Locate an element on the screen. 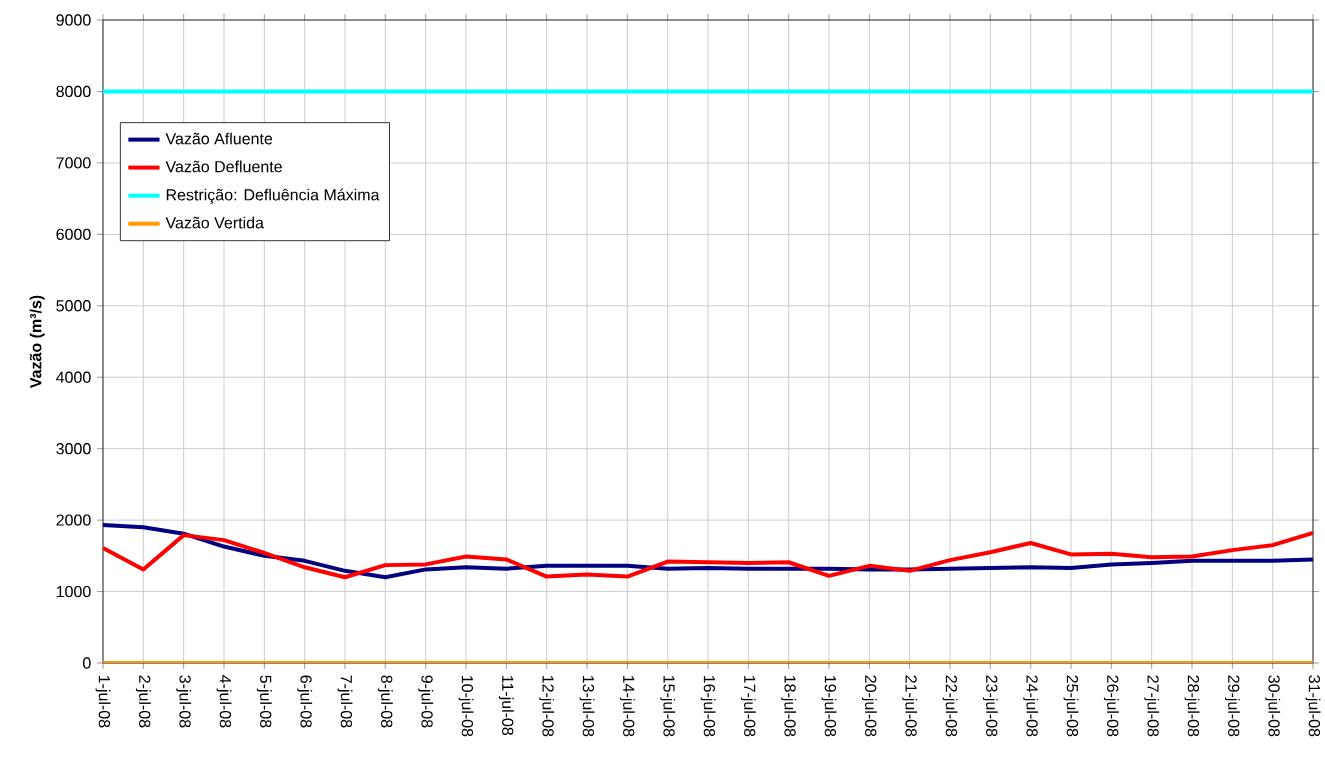 This screenshot has height=764, width=1325. y-tick-label: 8000 is located at coordinates (73, 91).